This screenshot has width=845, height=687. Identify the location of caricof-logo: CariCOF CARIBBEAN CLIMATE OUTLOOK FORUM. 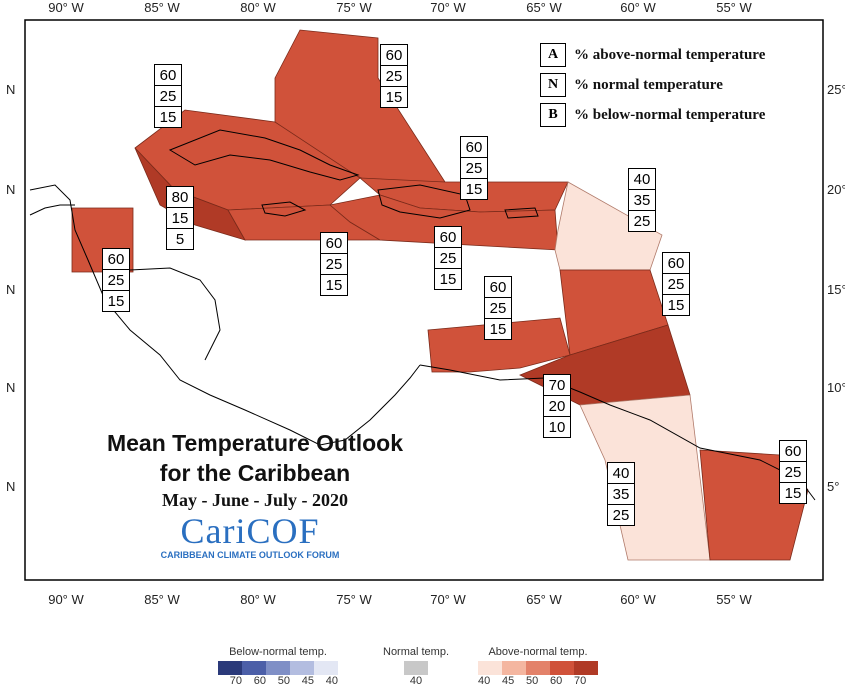
(250, 536).